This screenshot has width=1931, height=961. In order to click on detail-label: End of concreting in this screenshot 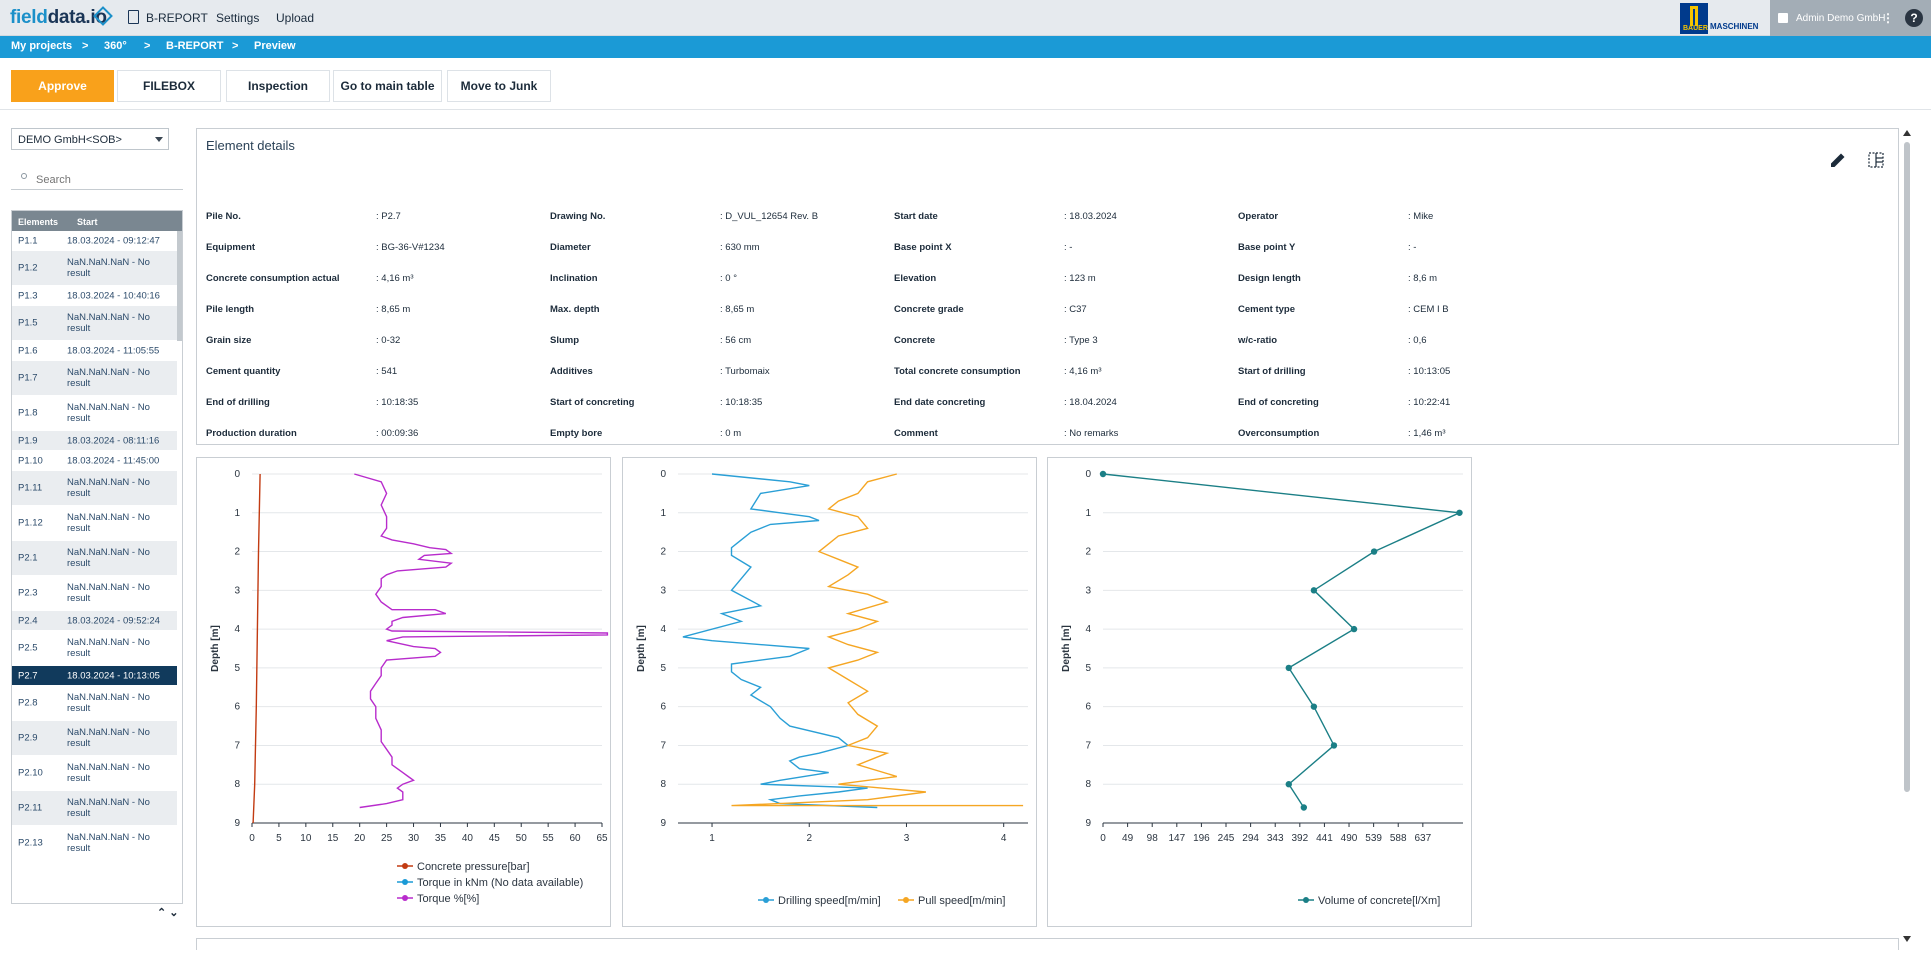, I will do `click(1278, 402)`.